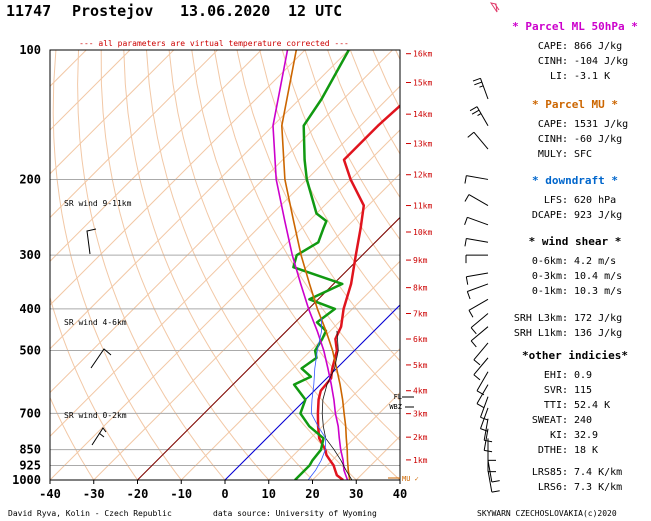  What do you see at coordinates (598, 276) in the screenshot?
I see `panel-row-value: 10.4 m/s` at bounding box center [598, 276].